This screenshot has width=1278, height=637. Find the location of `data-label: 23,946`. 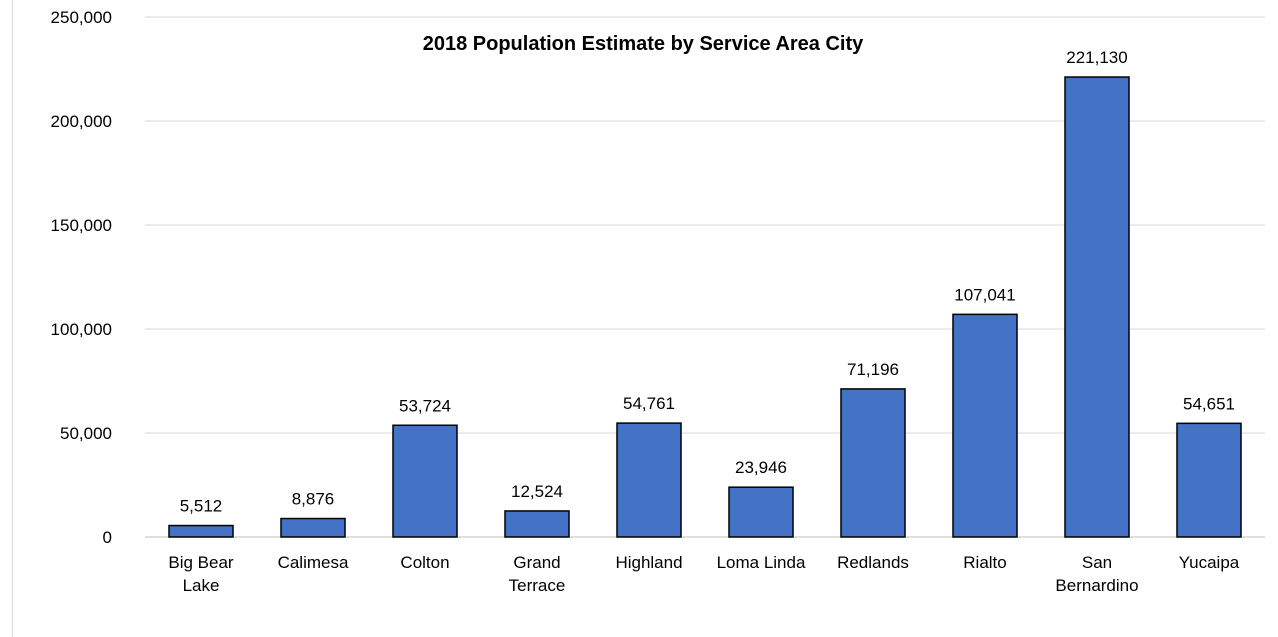

data-label: 23,946 is located at coordinates (761, 467).